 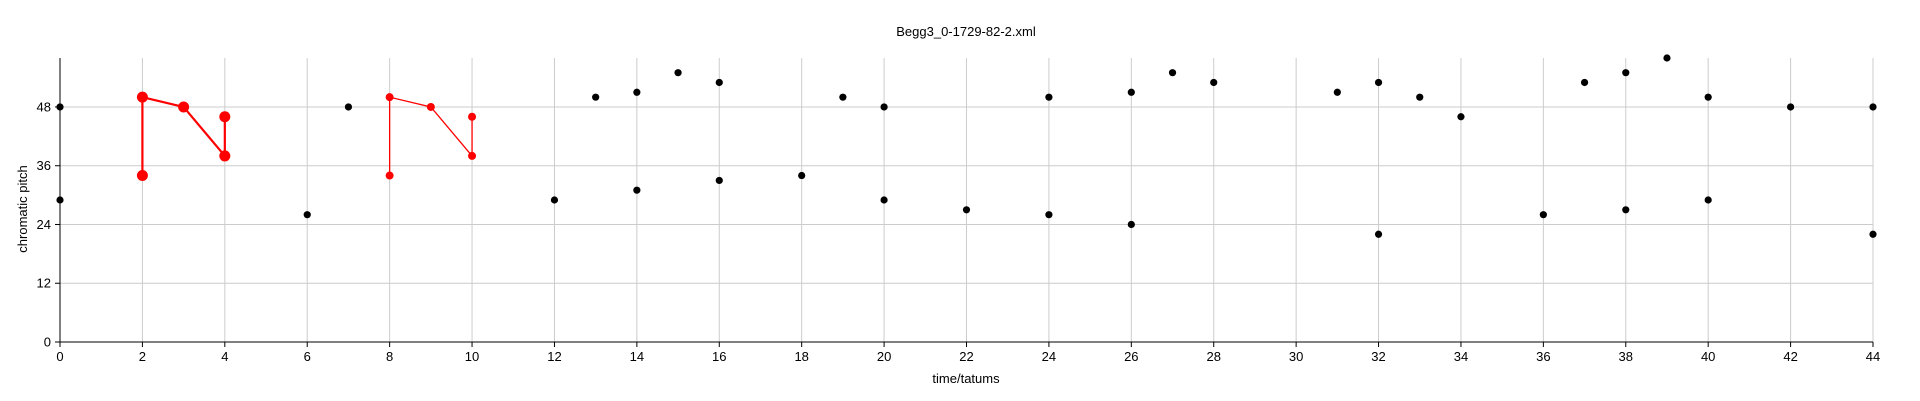 I want to click on x-tick-label: 4, so click(x=224, y=356).